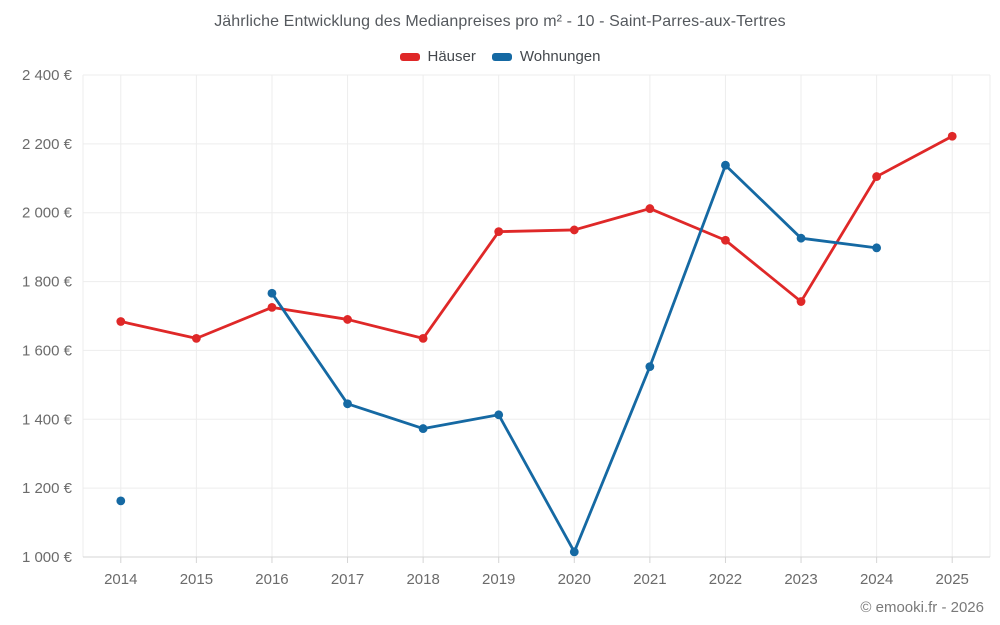 The width and height of the screenshot is (1000, 625). Describe the element at coordinates (725, 240) in the screenshot. I see `data-point-häuser-2022` at that location.